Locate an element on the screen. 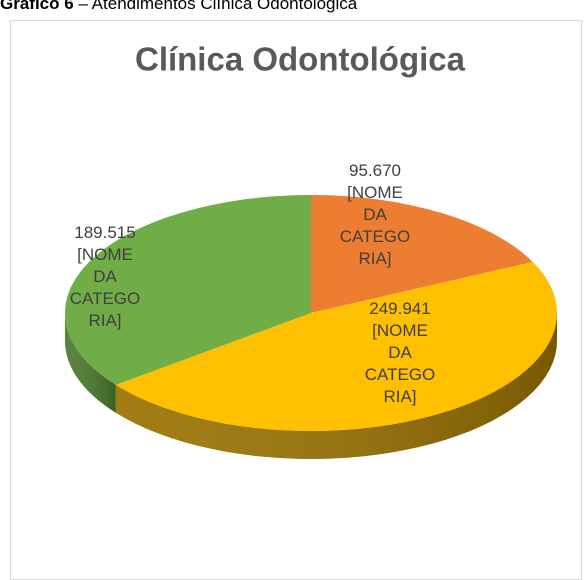  data-label: 249.941 [NOME DA CATEGORIA] is located at coordinates (400, 353).